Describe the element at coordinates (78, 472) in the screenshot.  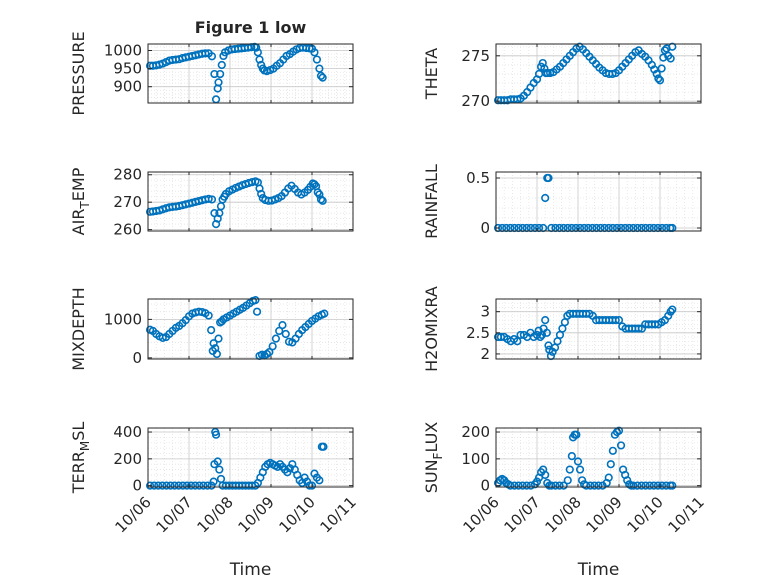
I see `y-axis-label-main: TERR` at that location.